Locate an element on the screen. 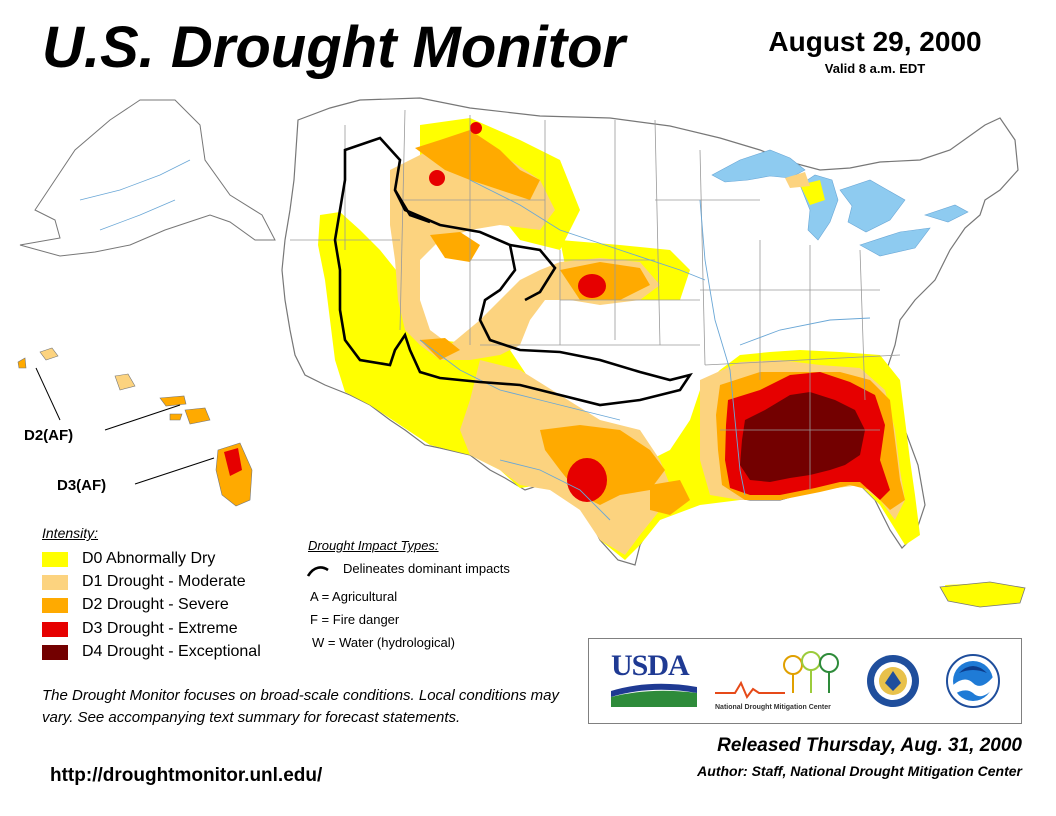 The width and height of the screenshot is (1056, 816). map-date: August 29, 2000 is located at coordinates (875, 41).